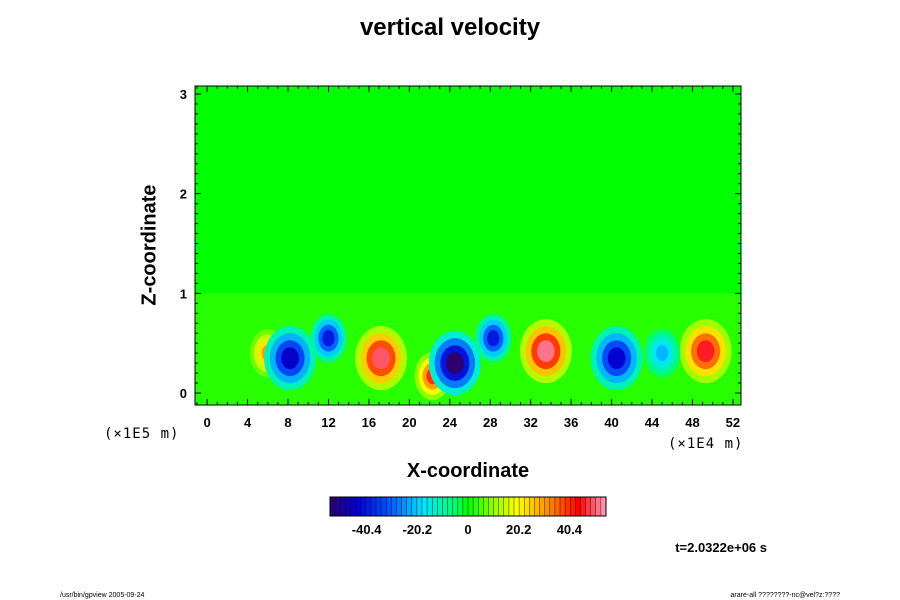  What do you see at coordinates (450, 27) in the screenshot?
I see `chart-title: vertical velocity` at bounding box center [450, 27].